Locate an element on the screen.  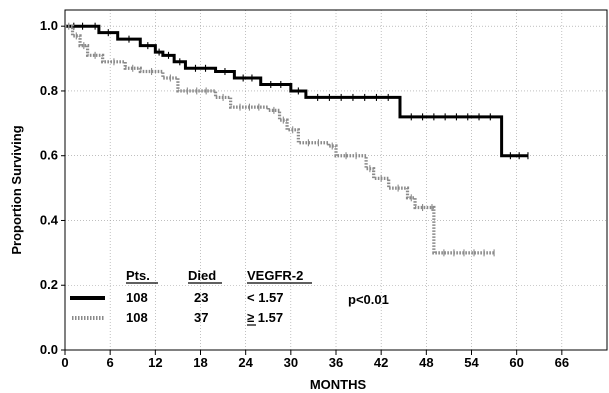
y-tick-label: 1.0 is located at coordinates (49, 25).